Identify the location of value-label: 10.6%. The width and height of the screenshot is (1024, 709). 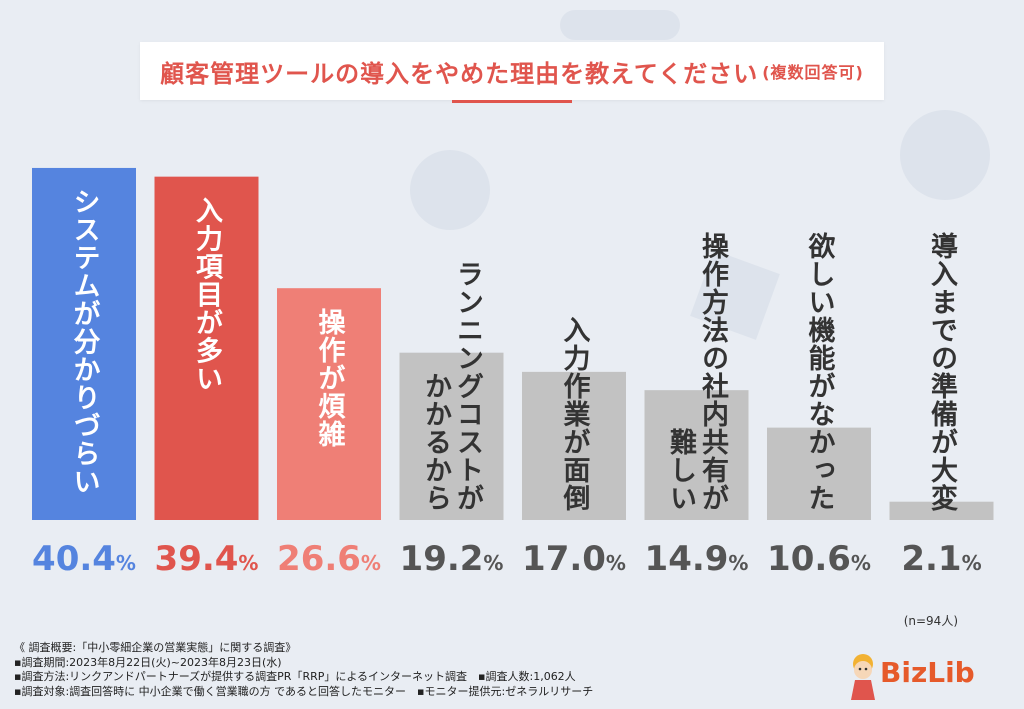
(819, 559).